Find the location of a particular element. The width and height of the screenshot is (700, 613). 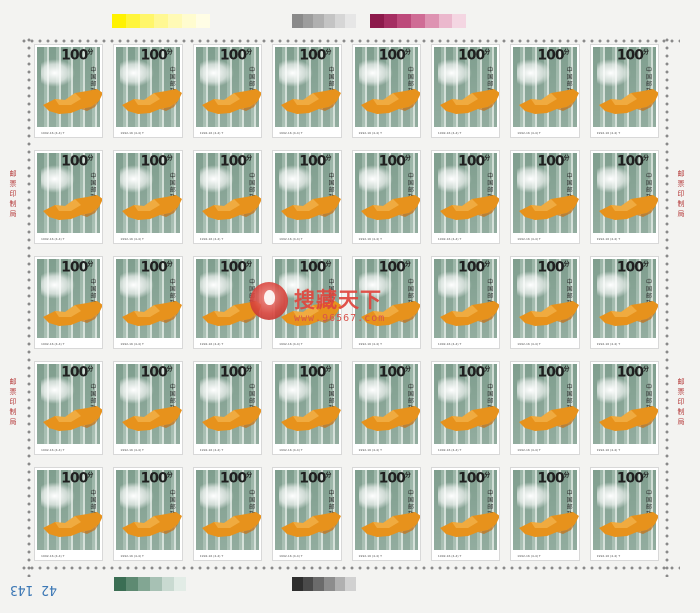

perforation-top is located at coordinates (350, 41).